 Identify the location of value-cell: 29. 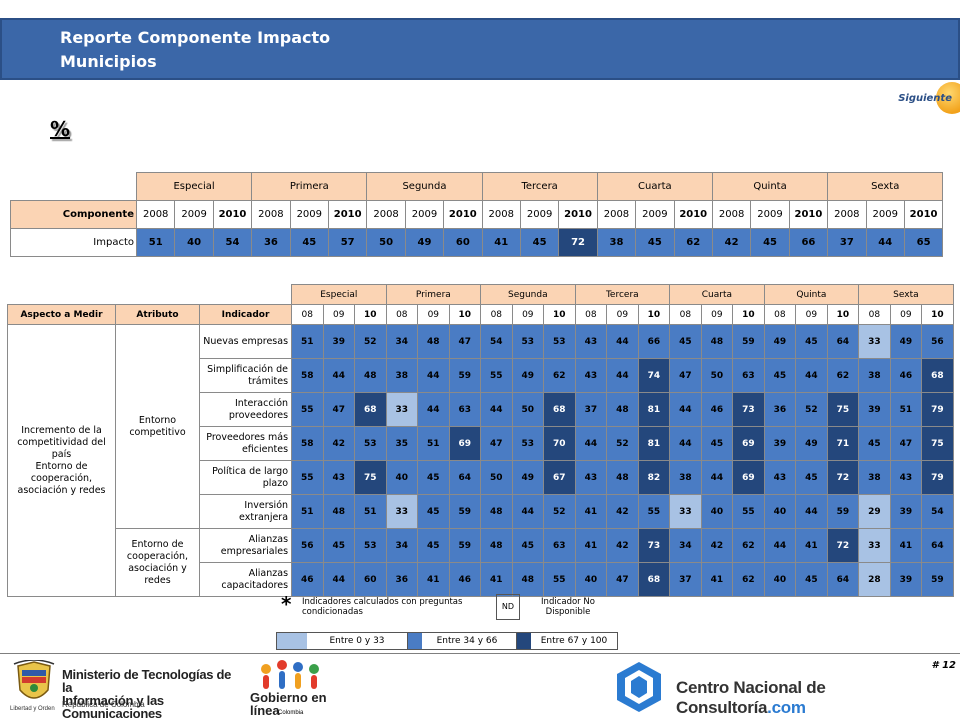
(874, 511).